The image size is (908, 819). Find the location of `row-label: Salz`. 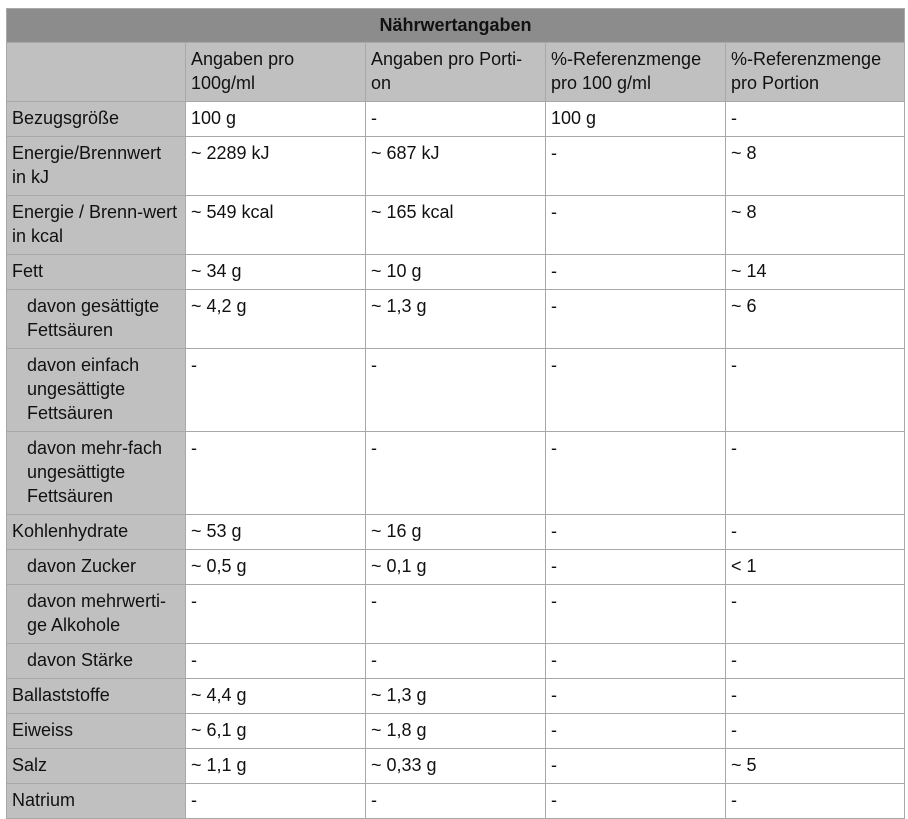

row-label: Salz is located at coordinates (96, 766).